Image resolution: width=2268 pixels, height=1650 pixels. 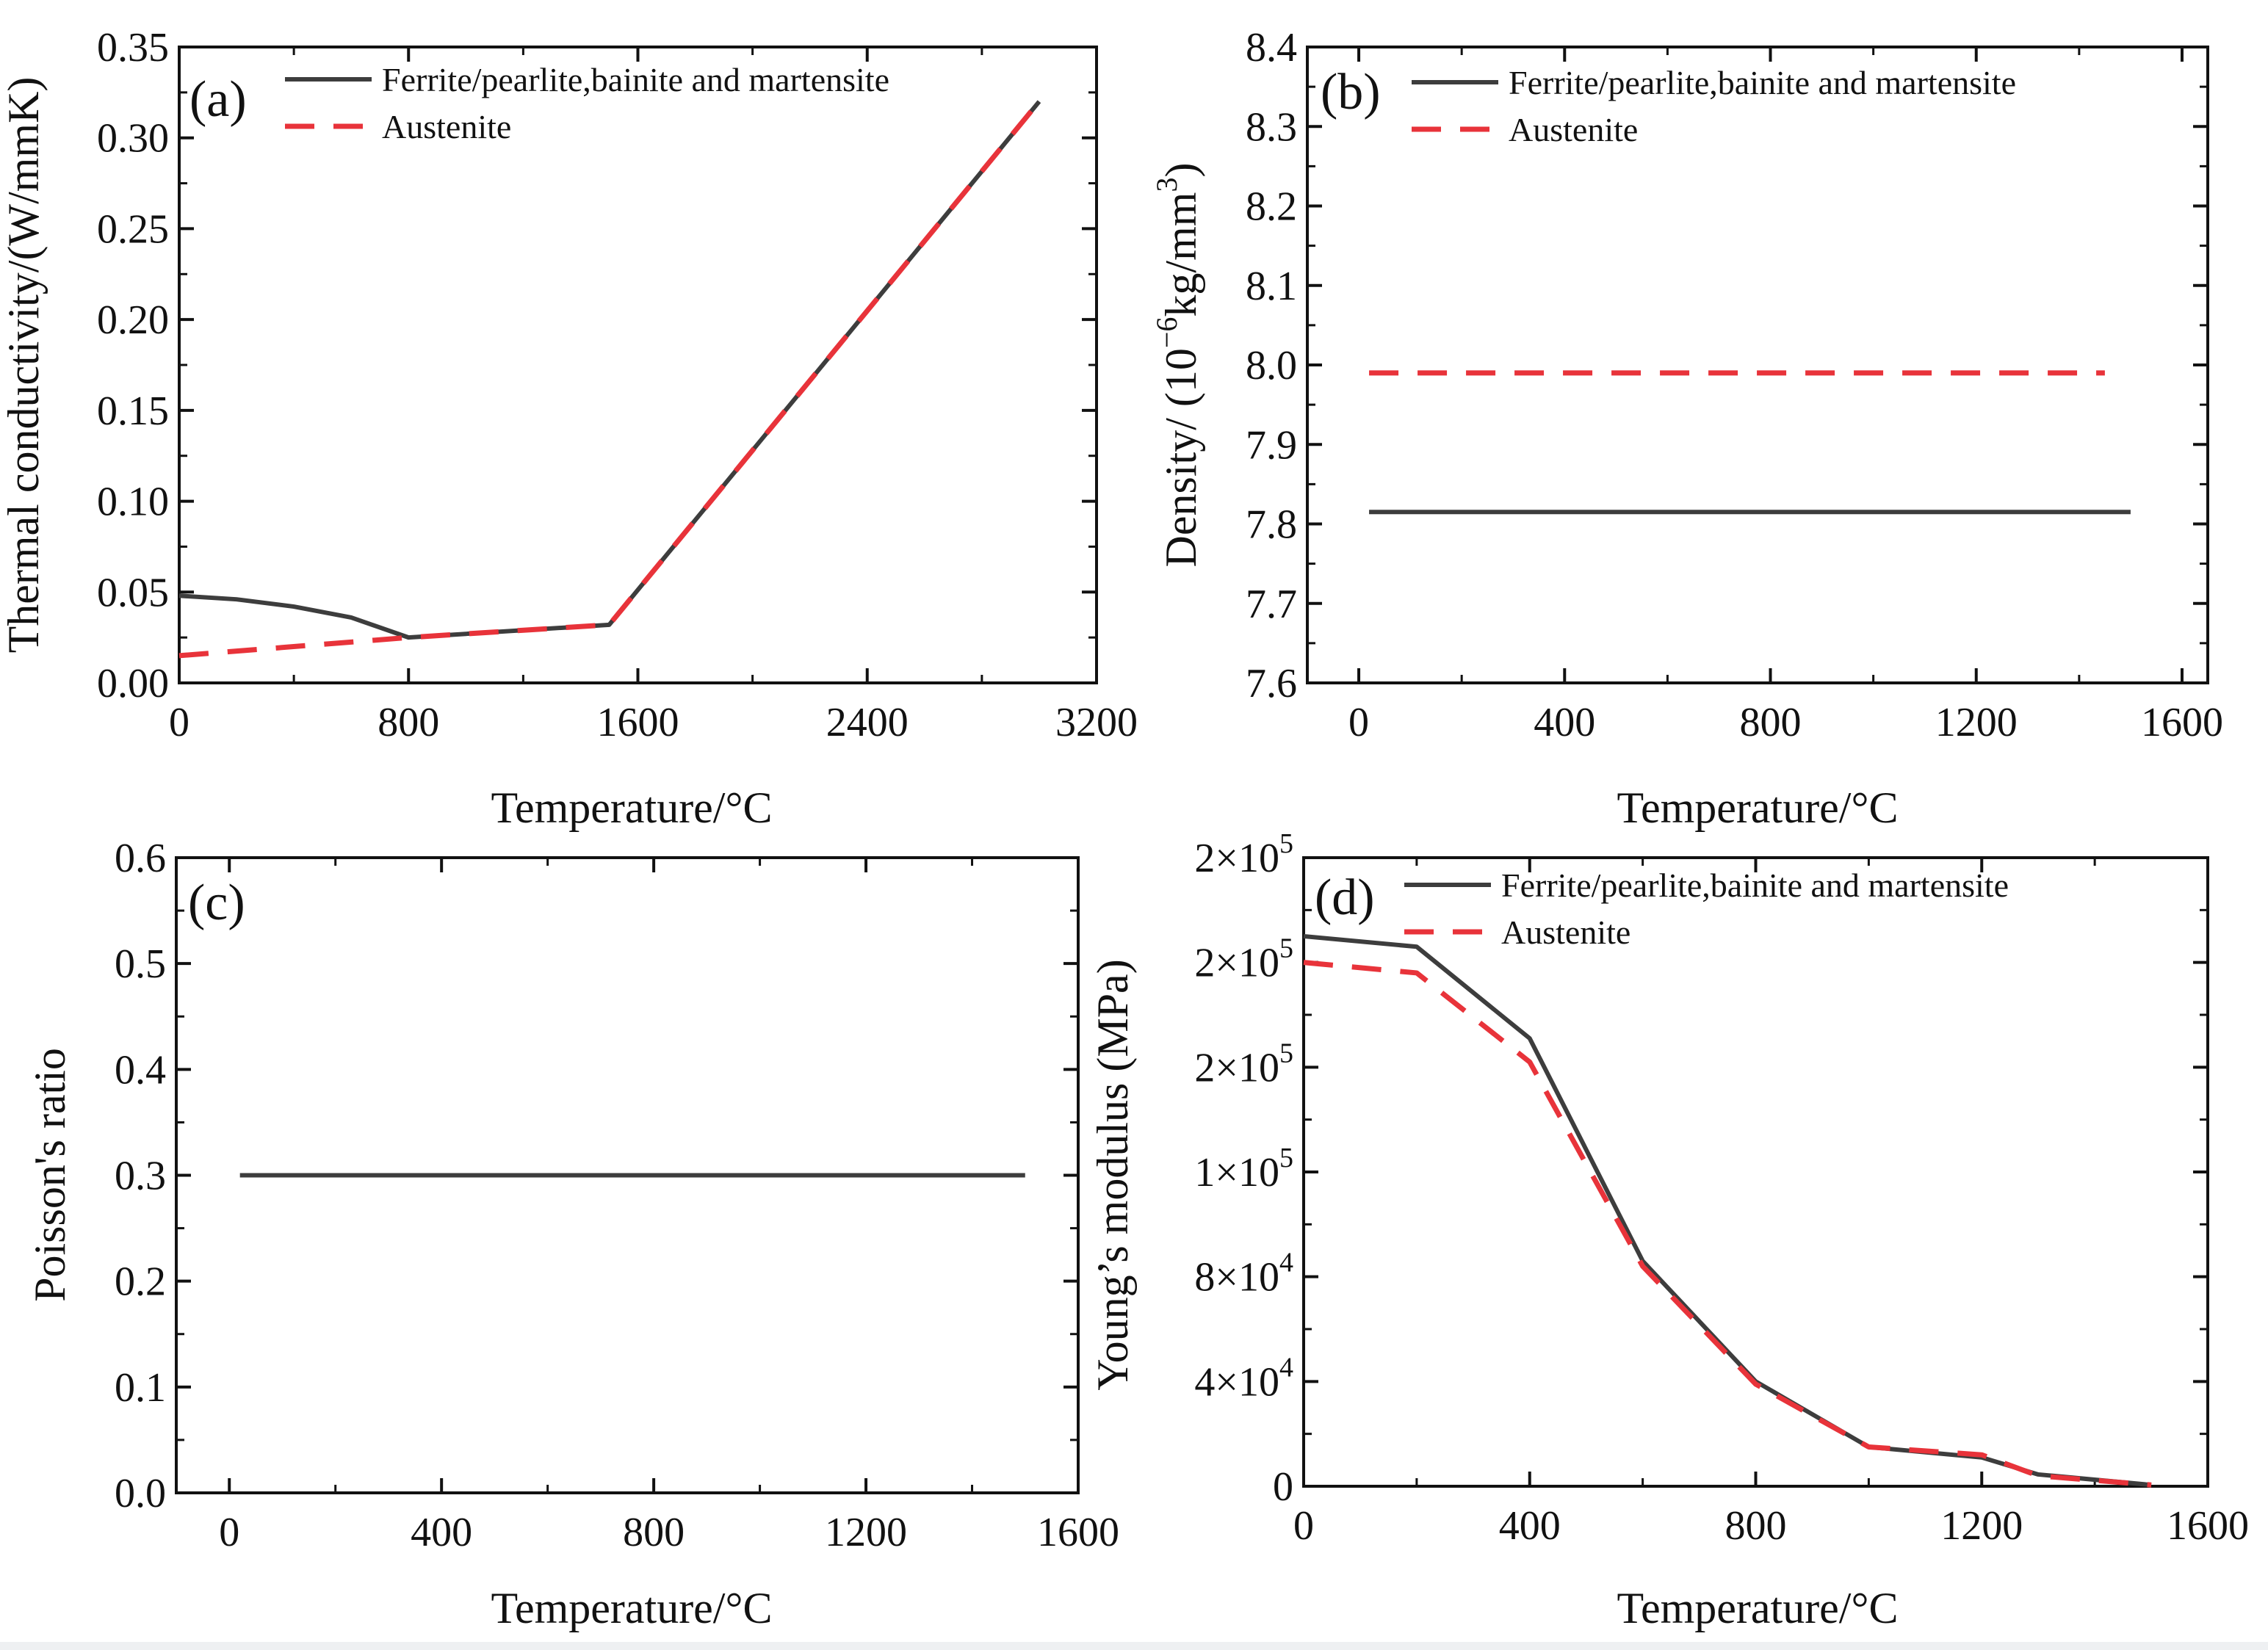 What do you see at coordinates (140, 1070) in the screenshot?
I see `y-tick-label: 0.4` at bounding box center [140, 1070].